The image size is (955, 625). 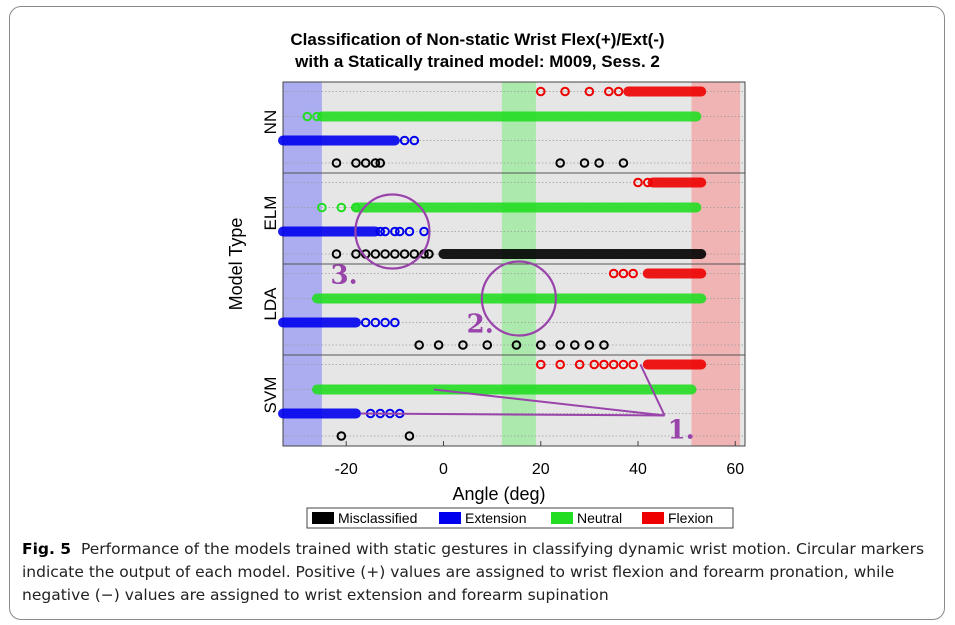 What do you see at coordinates (346, 469) in the screenshot?
I see `x-tick-label: -20` at bounding box center [346, 469].